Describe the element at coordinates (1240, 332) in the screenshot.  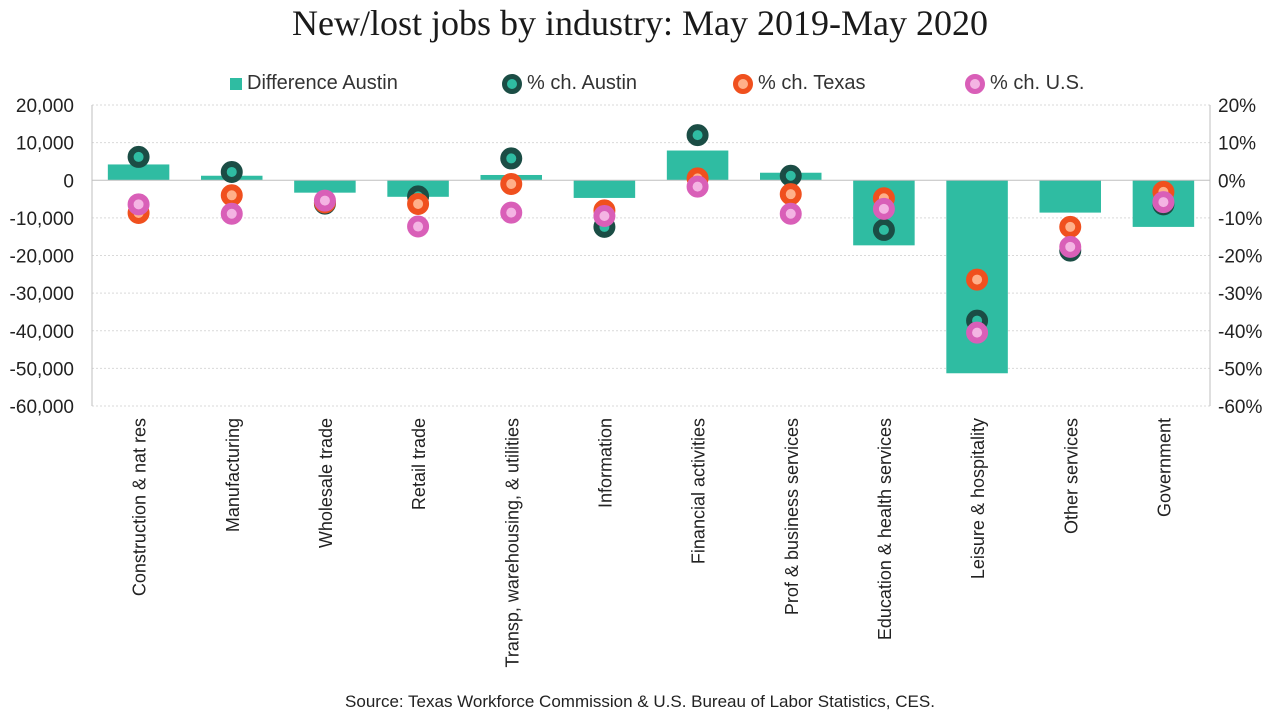
I see `y-right-tick-label: -40%` at that location.